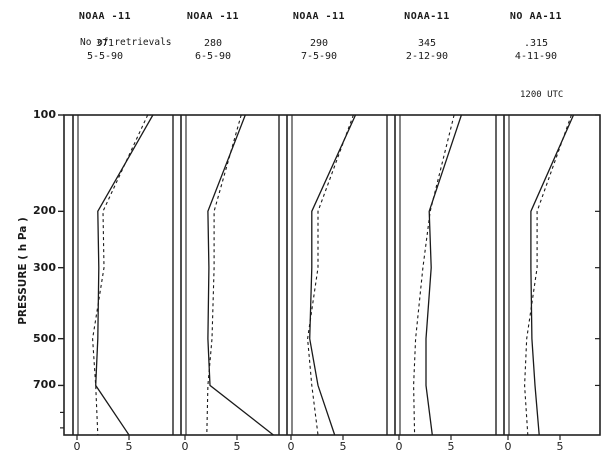  I want to click on y-tick-label: 200, so click(44, 211).